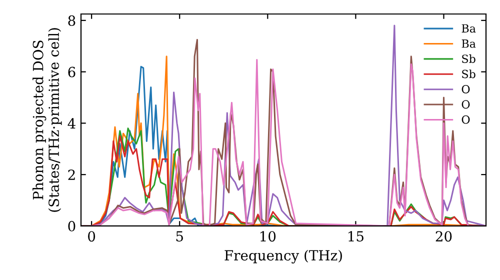 Image resolution: width=500 pixels, height=280 pixels. I want to click on y-tick-label: 4, so click(72, 123).